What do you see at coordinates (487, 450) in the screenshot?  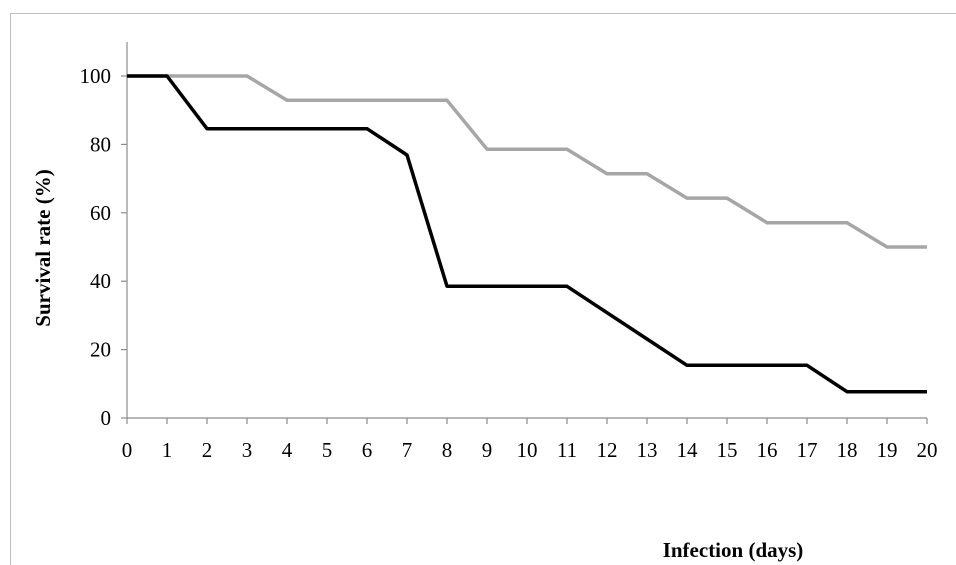 I see `x-tick-label: 9` at bounding box center [487, 450].